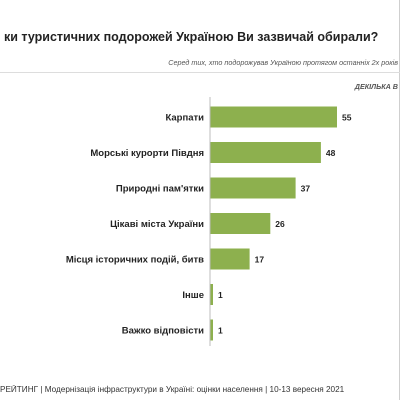 The image size is (400, 400). What do you see at coordinates (306, 189) in the screenshot?
I see `data-label: 37` at bounding box center [306, 189].